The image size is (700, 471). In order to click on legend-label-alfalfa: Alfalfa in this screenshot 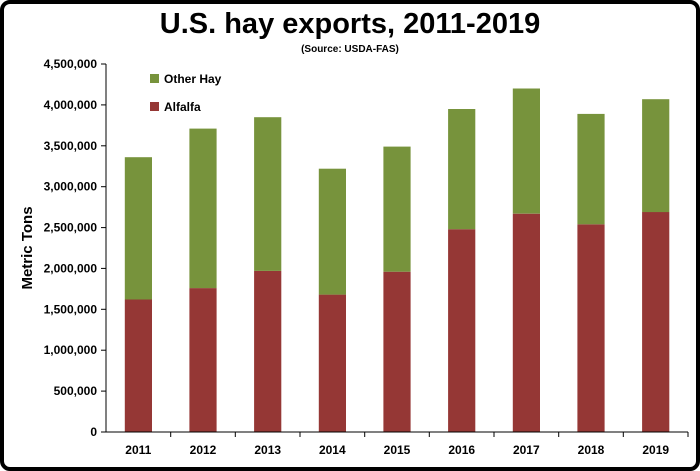, I will do `click(182, 107)`.